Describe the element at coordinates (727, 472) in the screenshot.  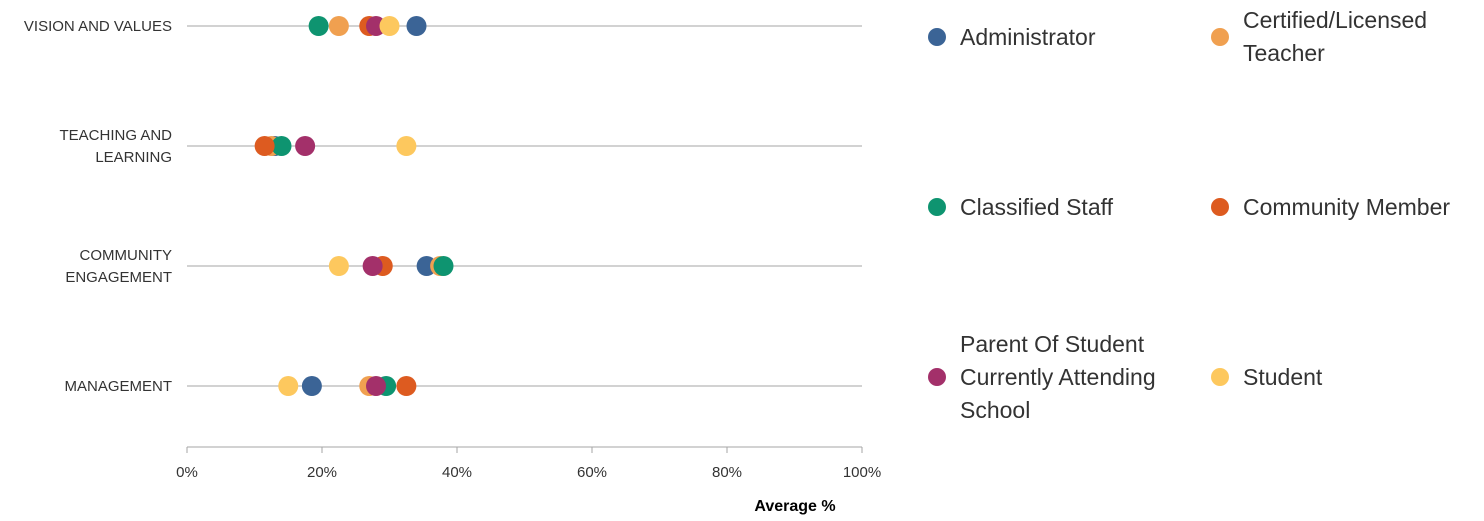
I see `x-tick-label: 80%` at that location.